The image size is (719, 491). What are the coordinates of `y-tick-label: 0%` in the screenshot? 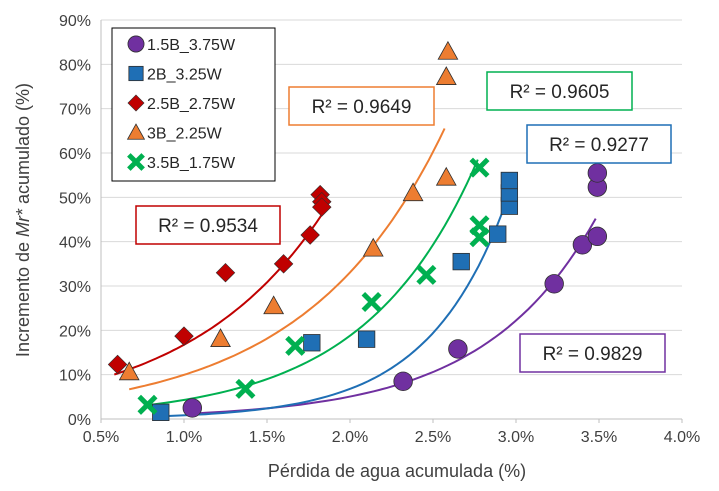 It's located at (79, 420).